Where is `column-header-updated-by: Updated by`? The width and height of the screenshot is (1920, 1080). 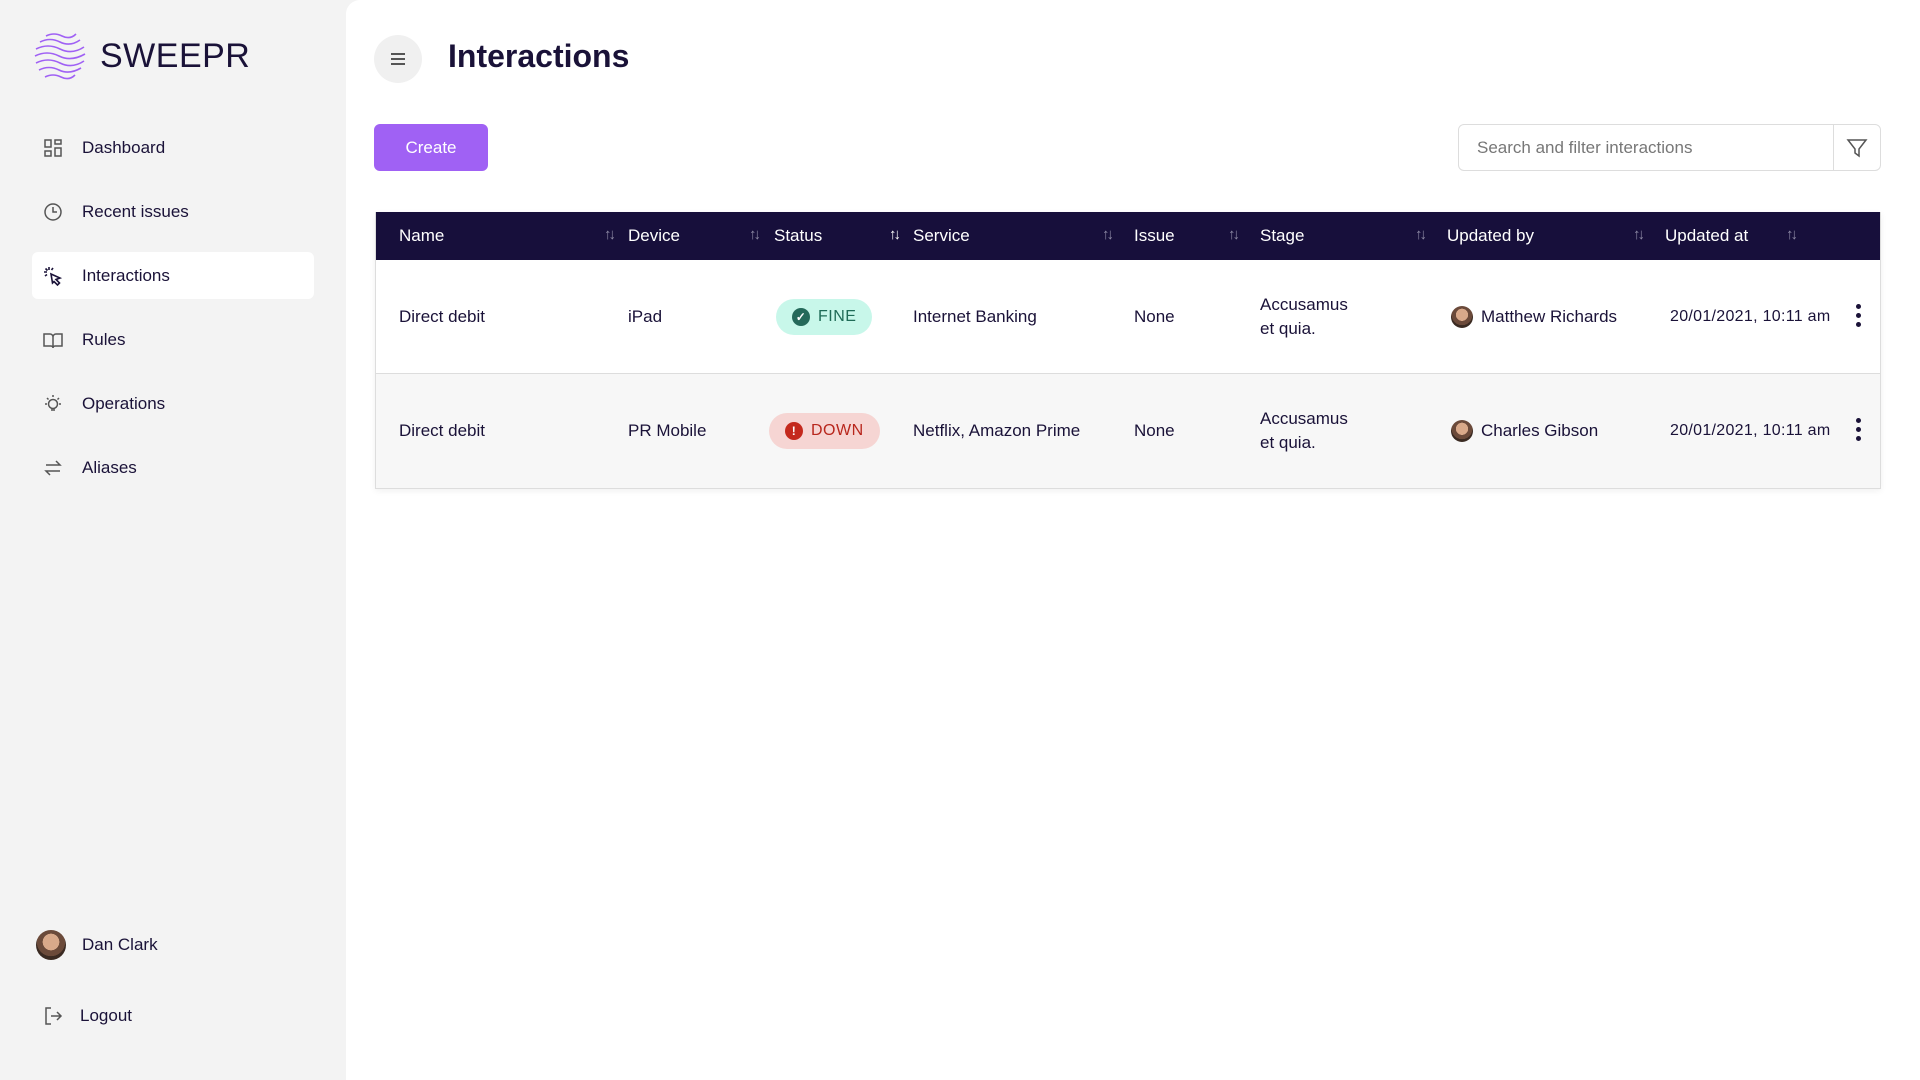
column-header-updated-by: Updated by is located at coordinates (1490, 235).